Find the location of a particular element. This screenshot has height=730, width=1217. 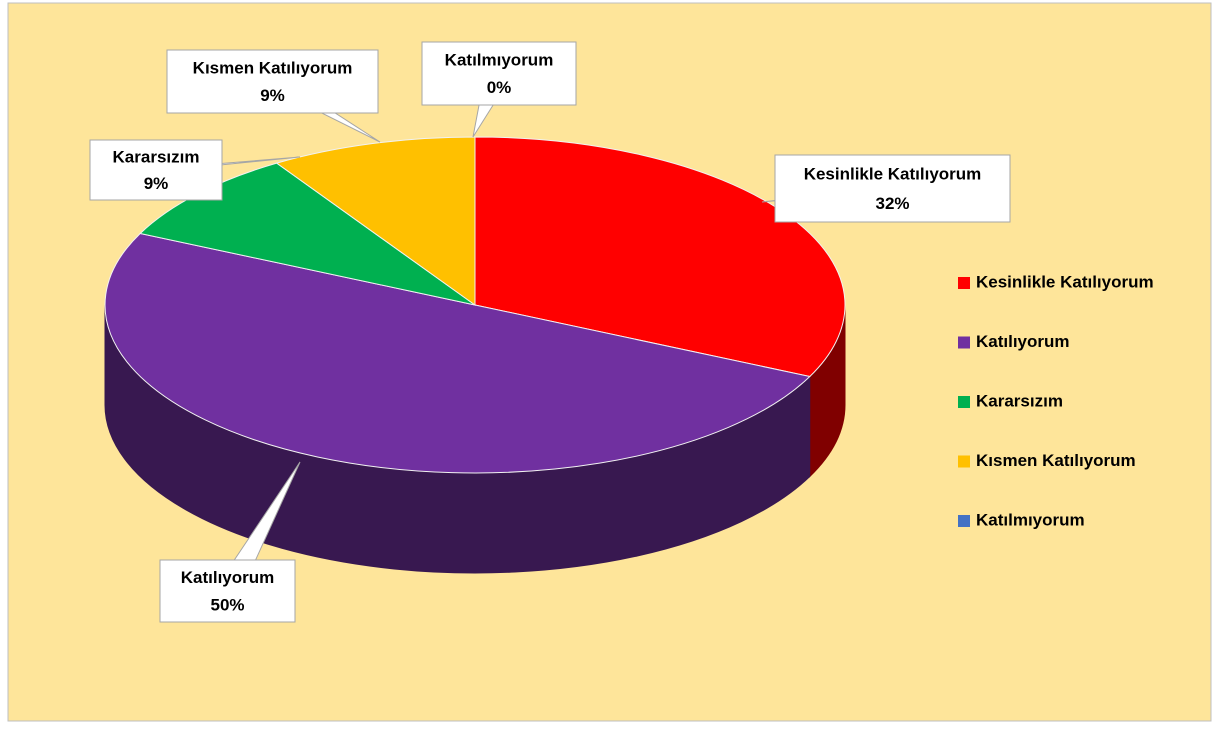

legend-label: Kararsızım is located at coordinates (1019, 400).